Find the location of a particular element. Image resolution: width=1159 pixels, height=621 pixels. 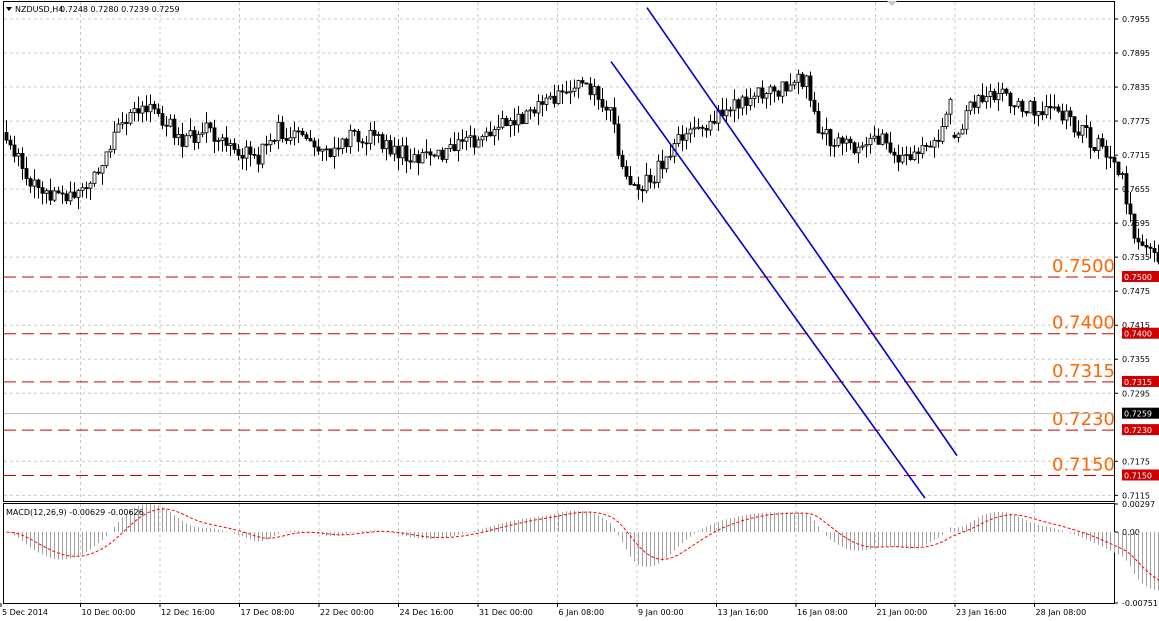

price-tick-label: 0.7835 is located at coordinates (1136, 87).